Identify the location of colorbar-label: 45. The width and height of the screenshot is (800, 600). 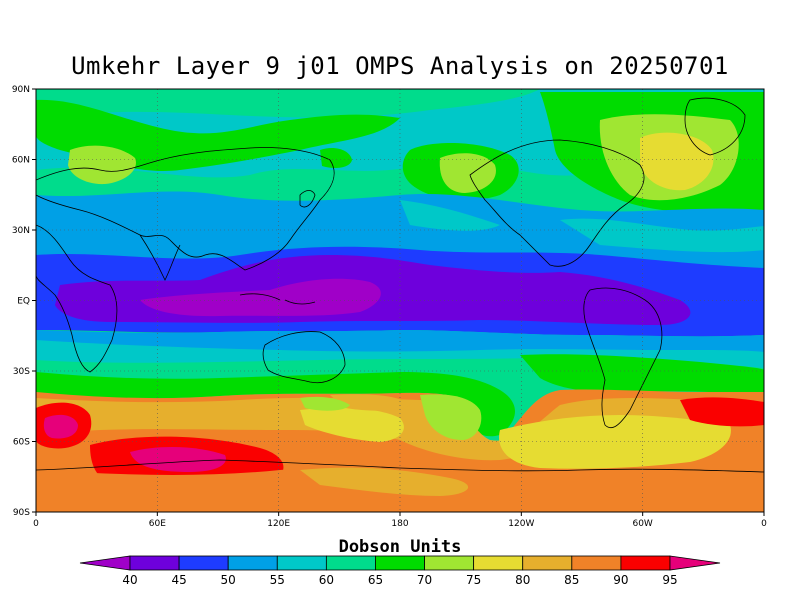
(178, 580).